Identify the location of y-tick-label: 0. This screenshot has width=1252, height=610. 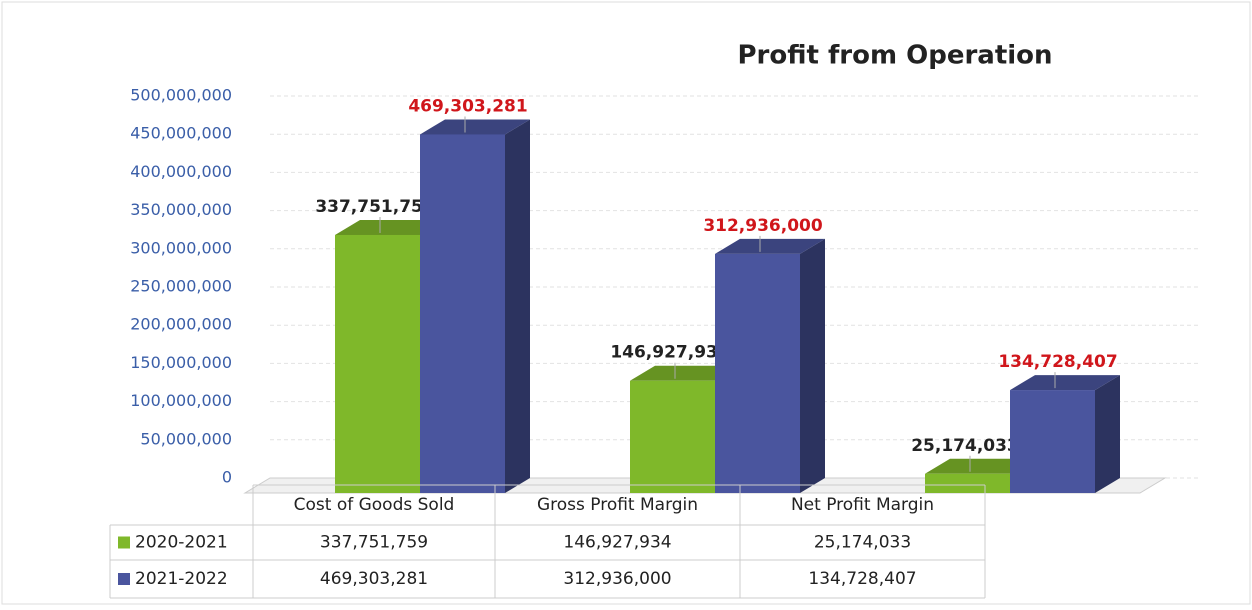
(227, 477).